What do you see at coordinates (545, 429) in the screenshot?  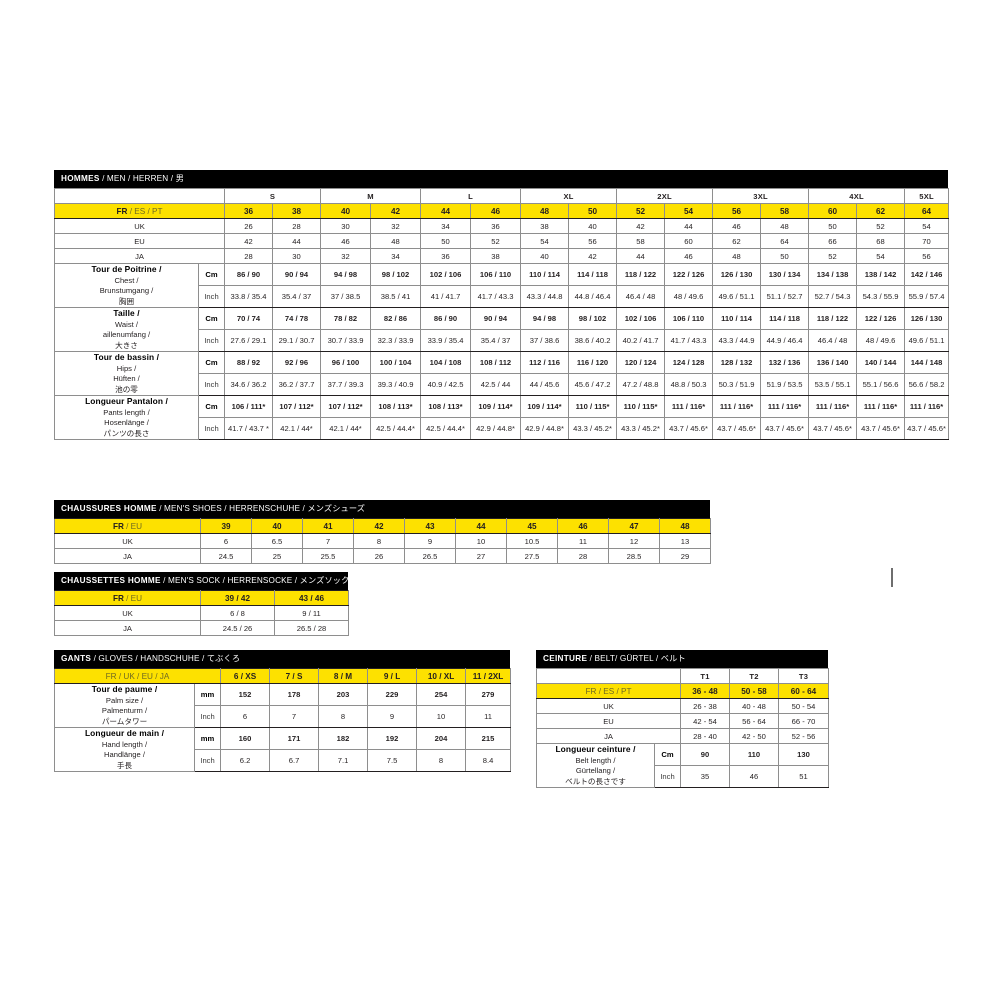 I see `cell: 42.9 / 44.8*` at bounding box center [545, 429].